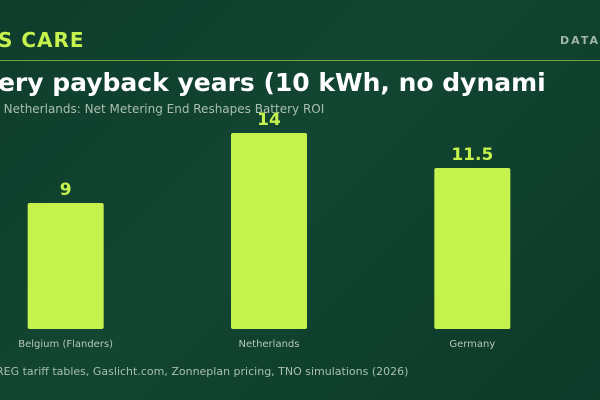 The height and width of the screenshot is (400, 600). What do you see at coordinates (472, 344) in the screenshot?
I see `x-tick-label-2: Germany` at bounding box center [472, 344].